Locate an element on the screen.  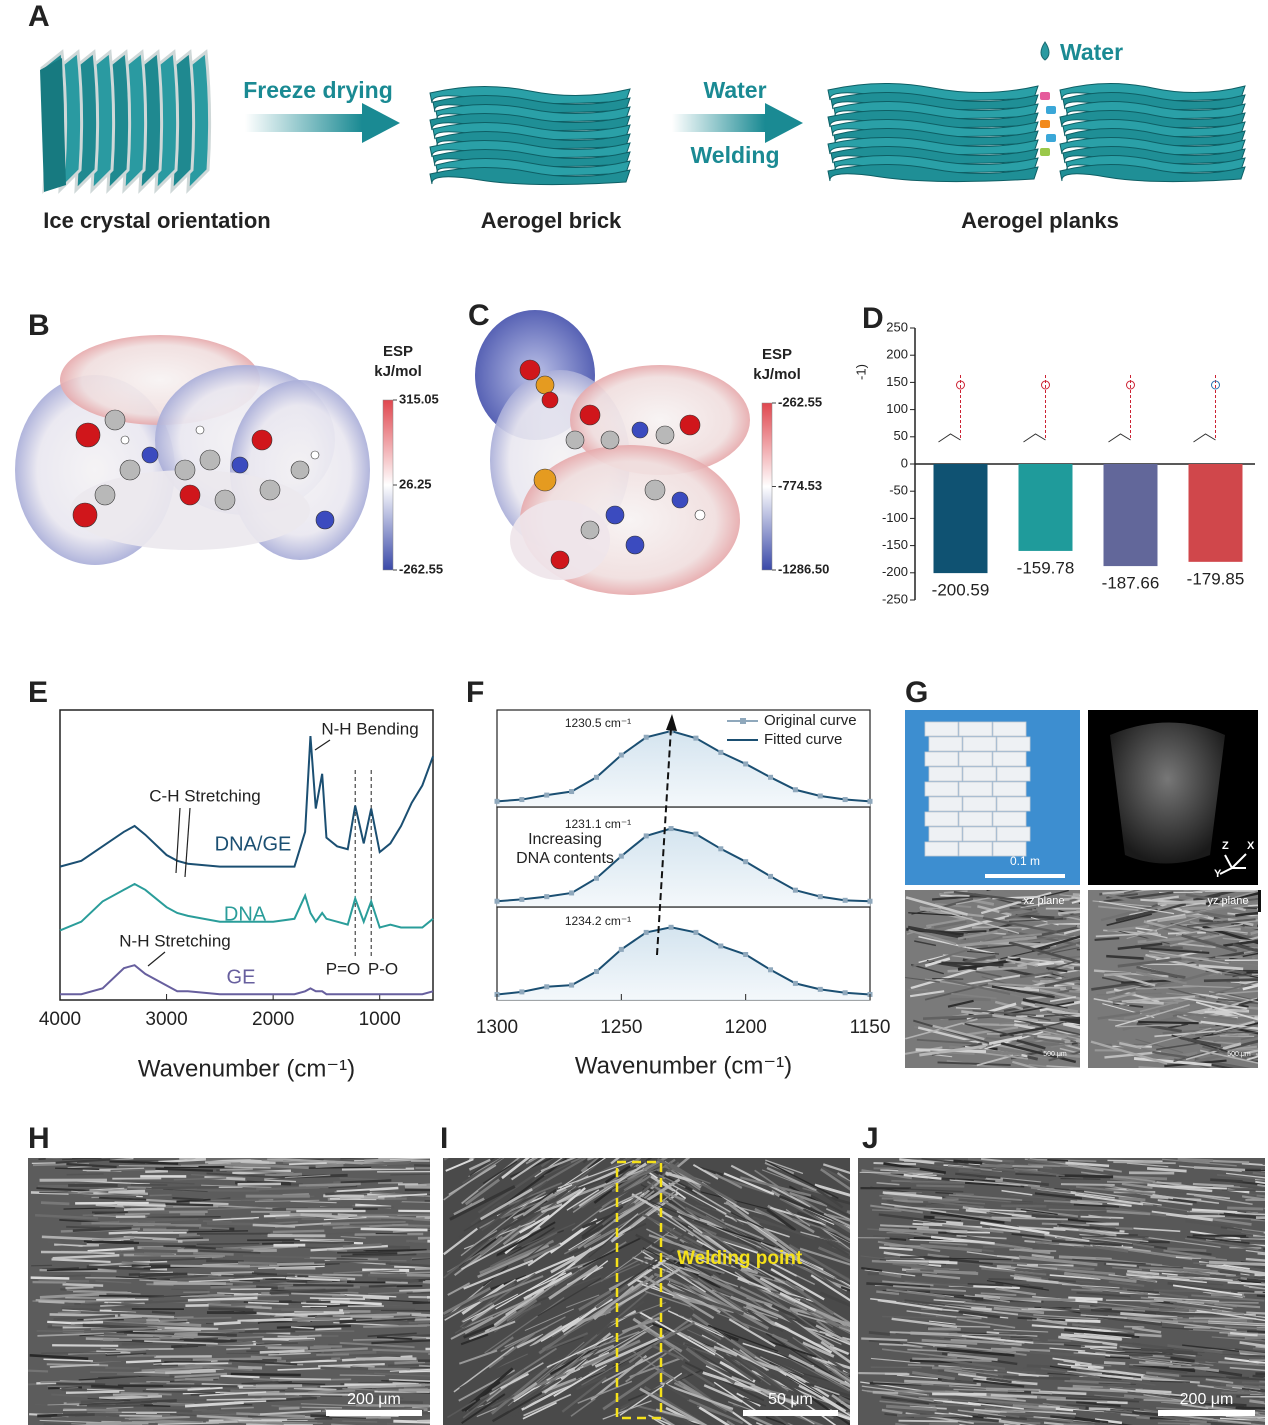
caption: Aerogel brick is located at coordinates (551, 220).